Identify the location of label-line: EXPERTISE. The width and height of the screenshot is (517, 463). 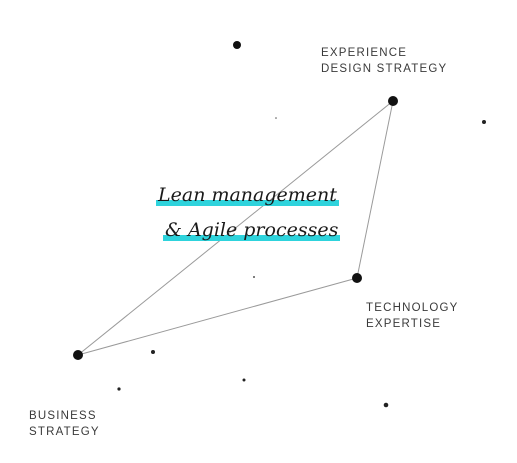
(404, 324).